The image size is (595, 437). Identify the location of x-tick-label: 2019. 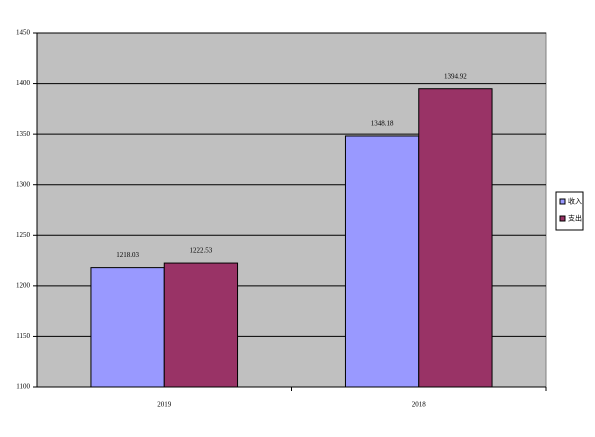
(164, 405).